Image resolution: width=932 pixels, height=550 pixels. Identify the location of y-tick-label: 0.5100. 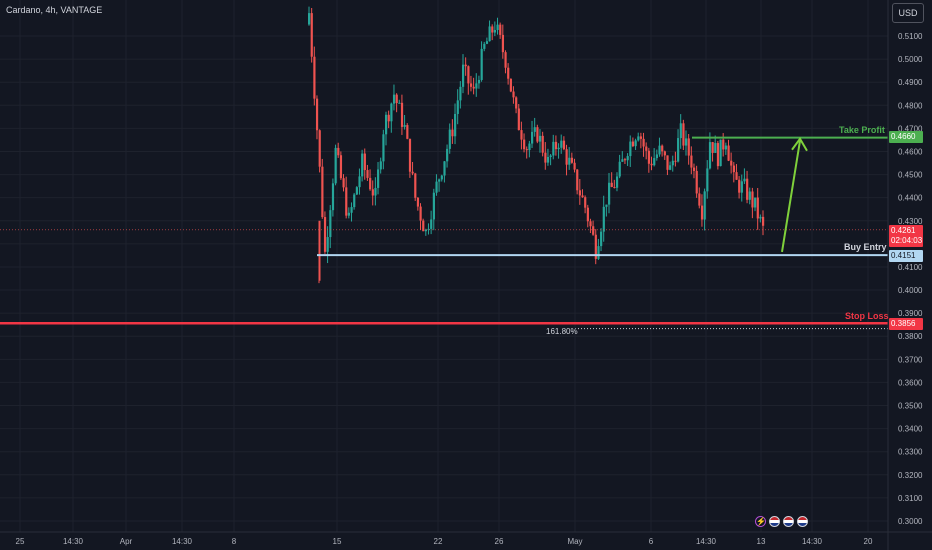
(910, 36).